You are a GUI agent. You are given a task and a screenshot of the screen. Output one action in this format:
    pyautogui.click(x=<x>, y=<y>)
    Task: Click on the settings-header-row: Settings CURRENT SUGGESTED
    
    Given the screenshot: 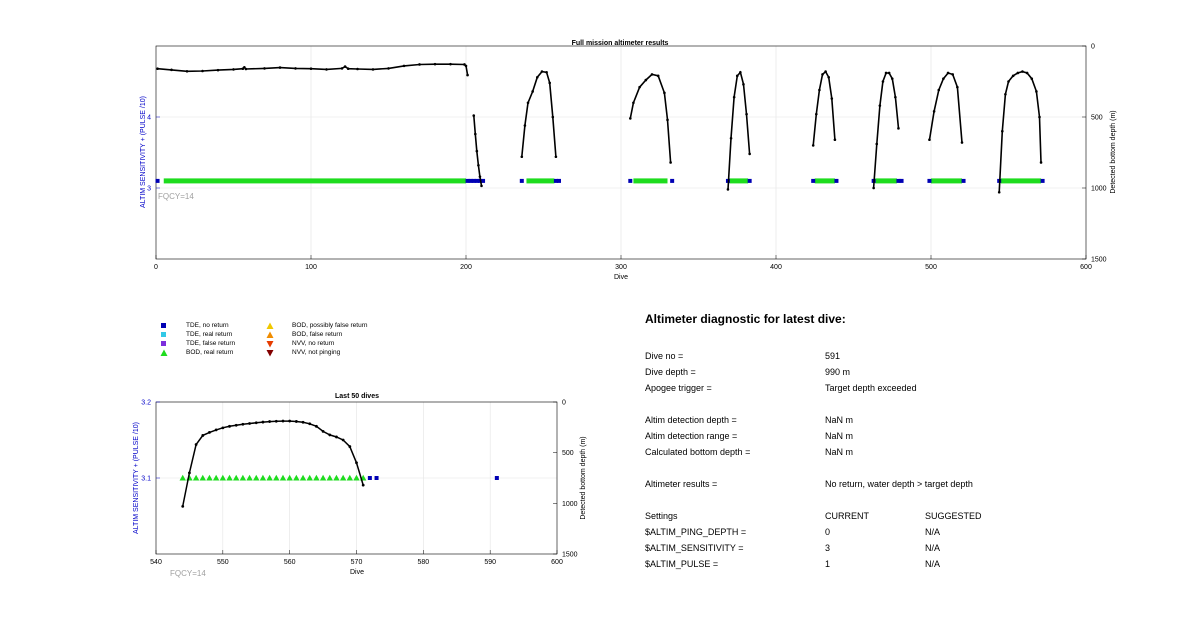 What is the action you would take?
    pyautogui.click(x=813, y=516)
    